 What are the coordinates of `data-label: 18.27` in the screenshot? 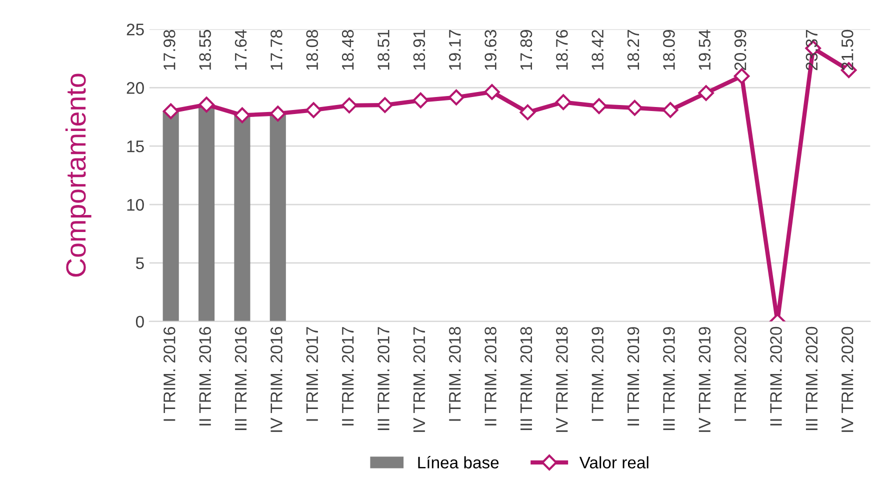 It's located at (633, 50).